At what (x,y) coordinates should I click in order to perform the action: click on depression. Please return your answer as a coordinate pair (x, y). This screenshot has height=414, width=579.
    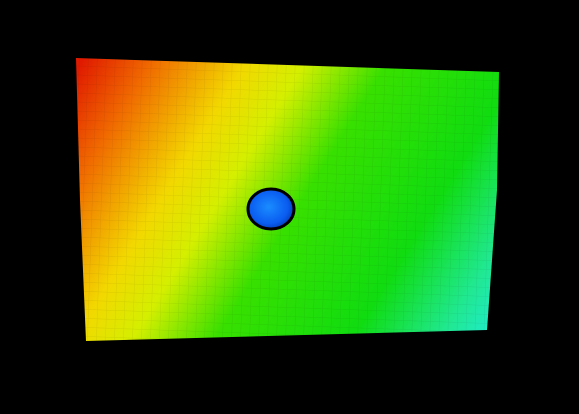
    Looking at the image, I should click on (271, 209).